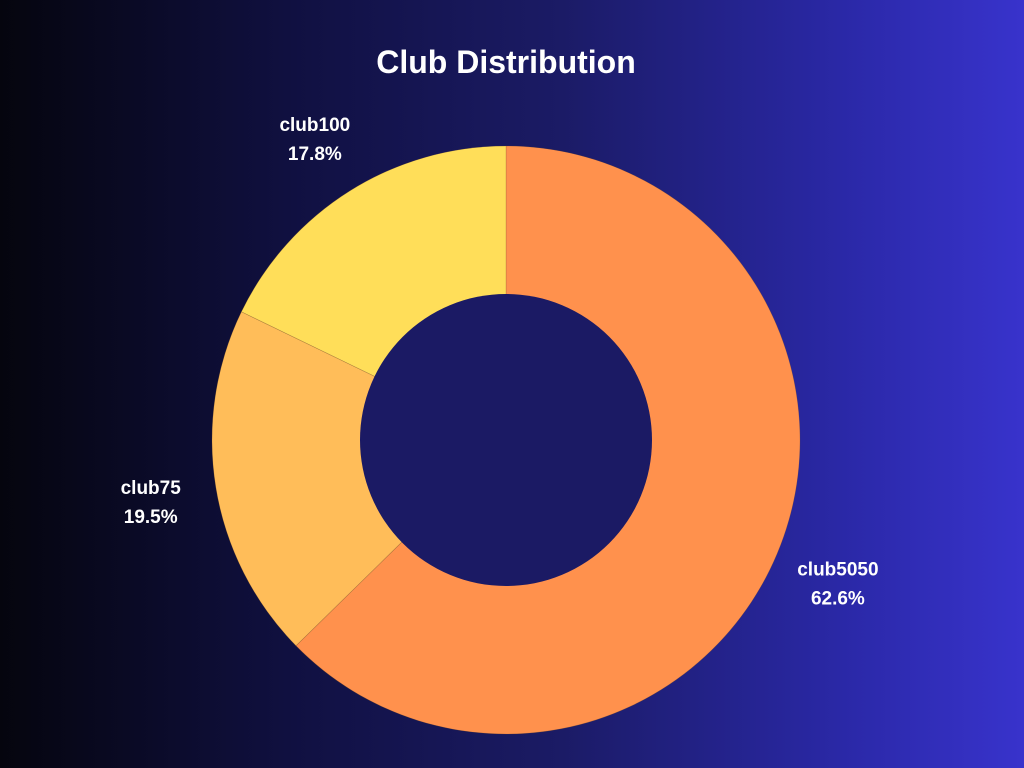 This screenshot has height=768, width=1024. What do you see at coordinates (506, 440) in the screenshot?
I see `donut-hole` at bounding box center [506, 440].